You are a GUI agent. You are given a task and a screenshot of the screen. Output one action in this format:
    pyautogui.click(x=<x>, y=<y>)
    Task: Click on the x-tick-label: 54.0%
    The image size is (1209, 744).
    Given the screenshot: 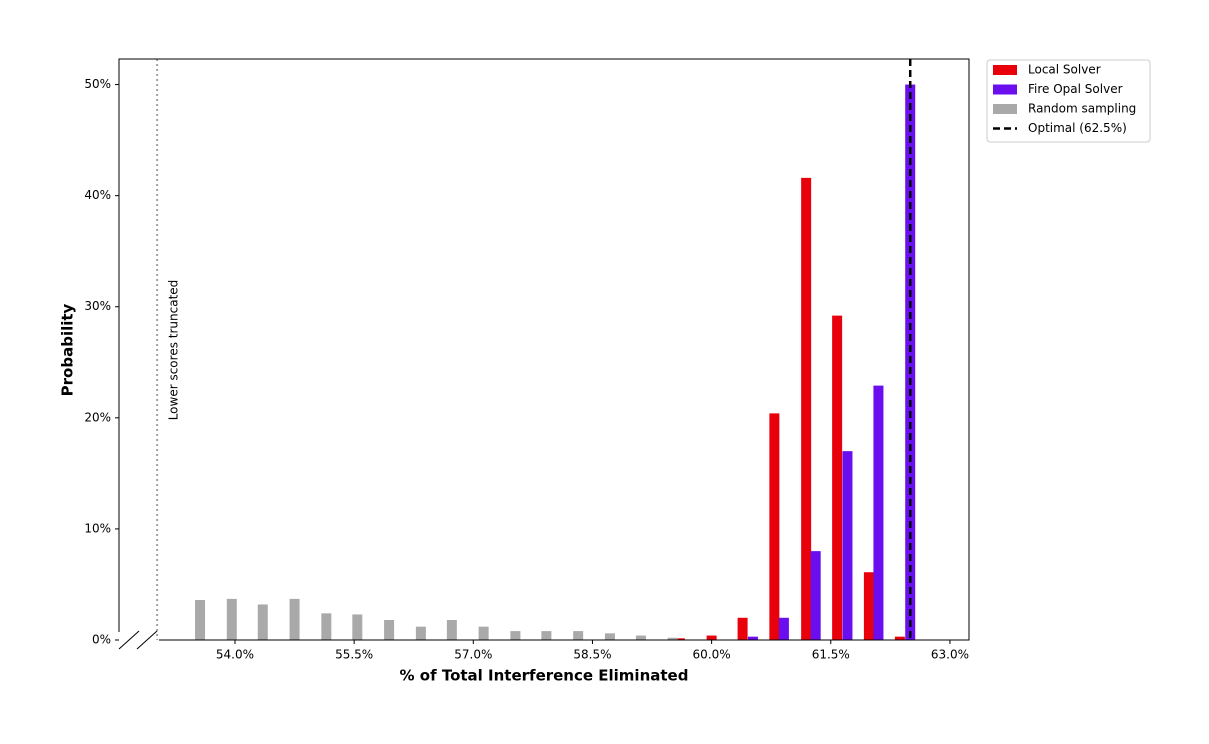 What is the action you would take?
    pyautogui.click(x=235, y=655)
    